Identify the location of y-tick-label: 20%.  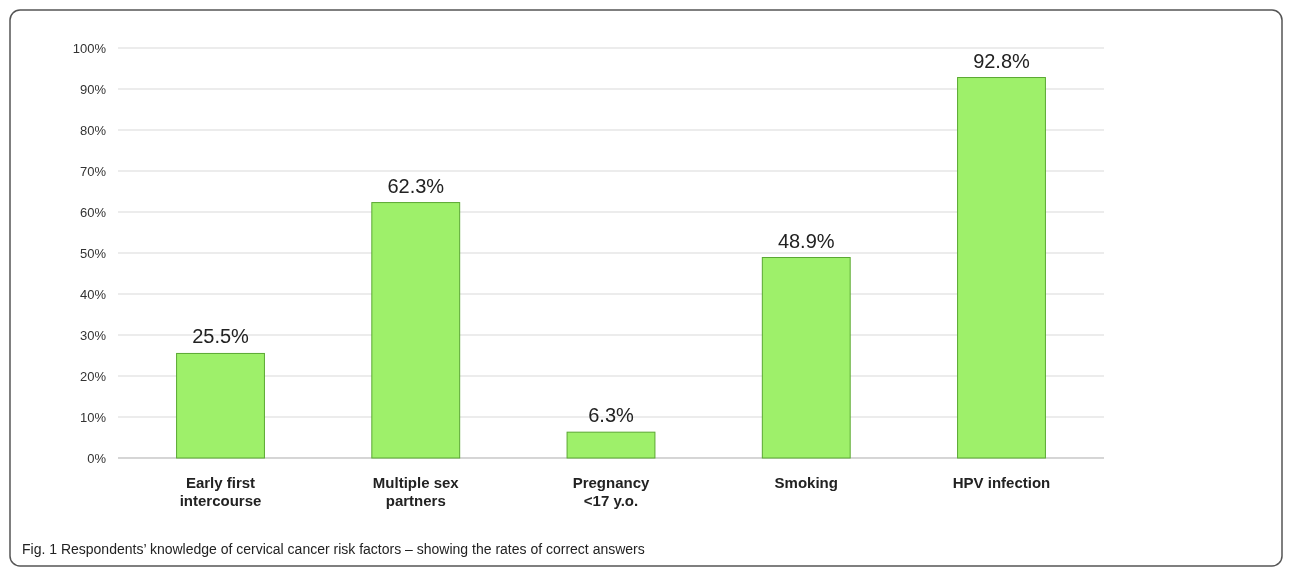
(93, 376).